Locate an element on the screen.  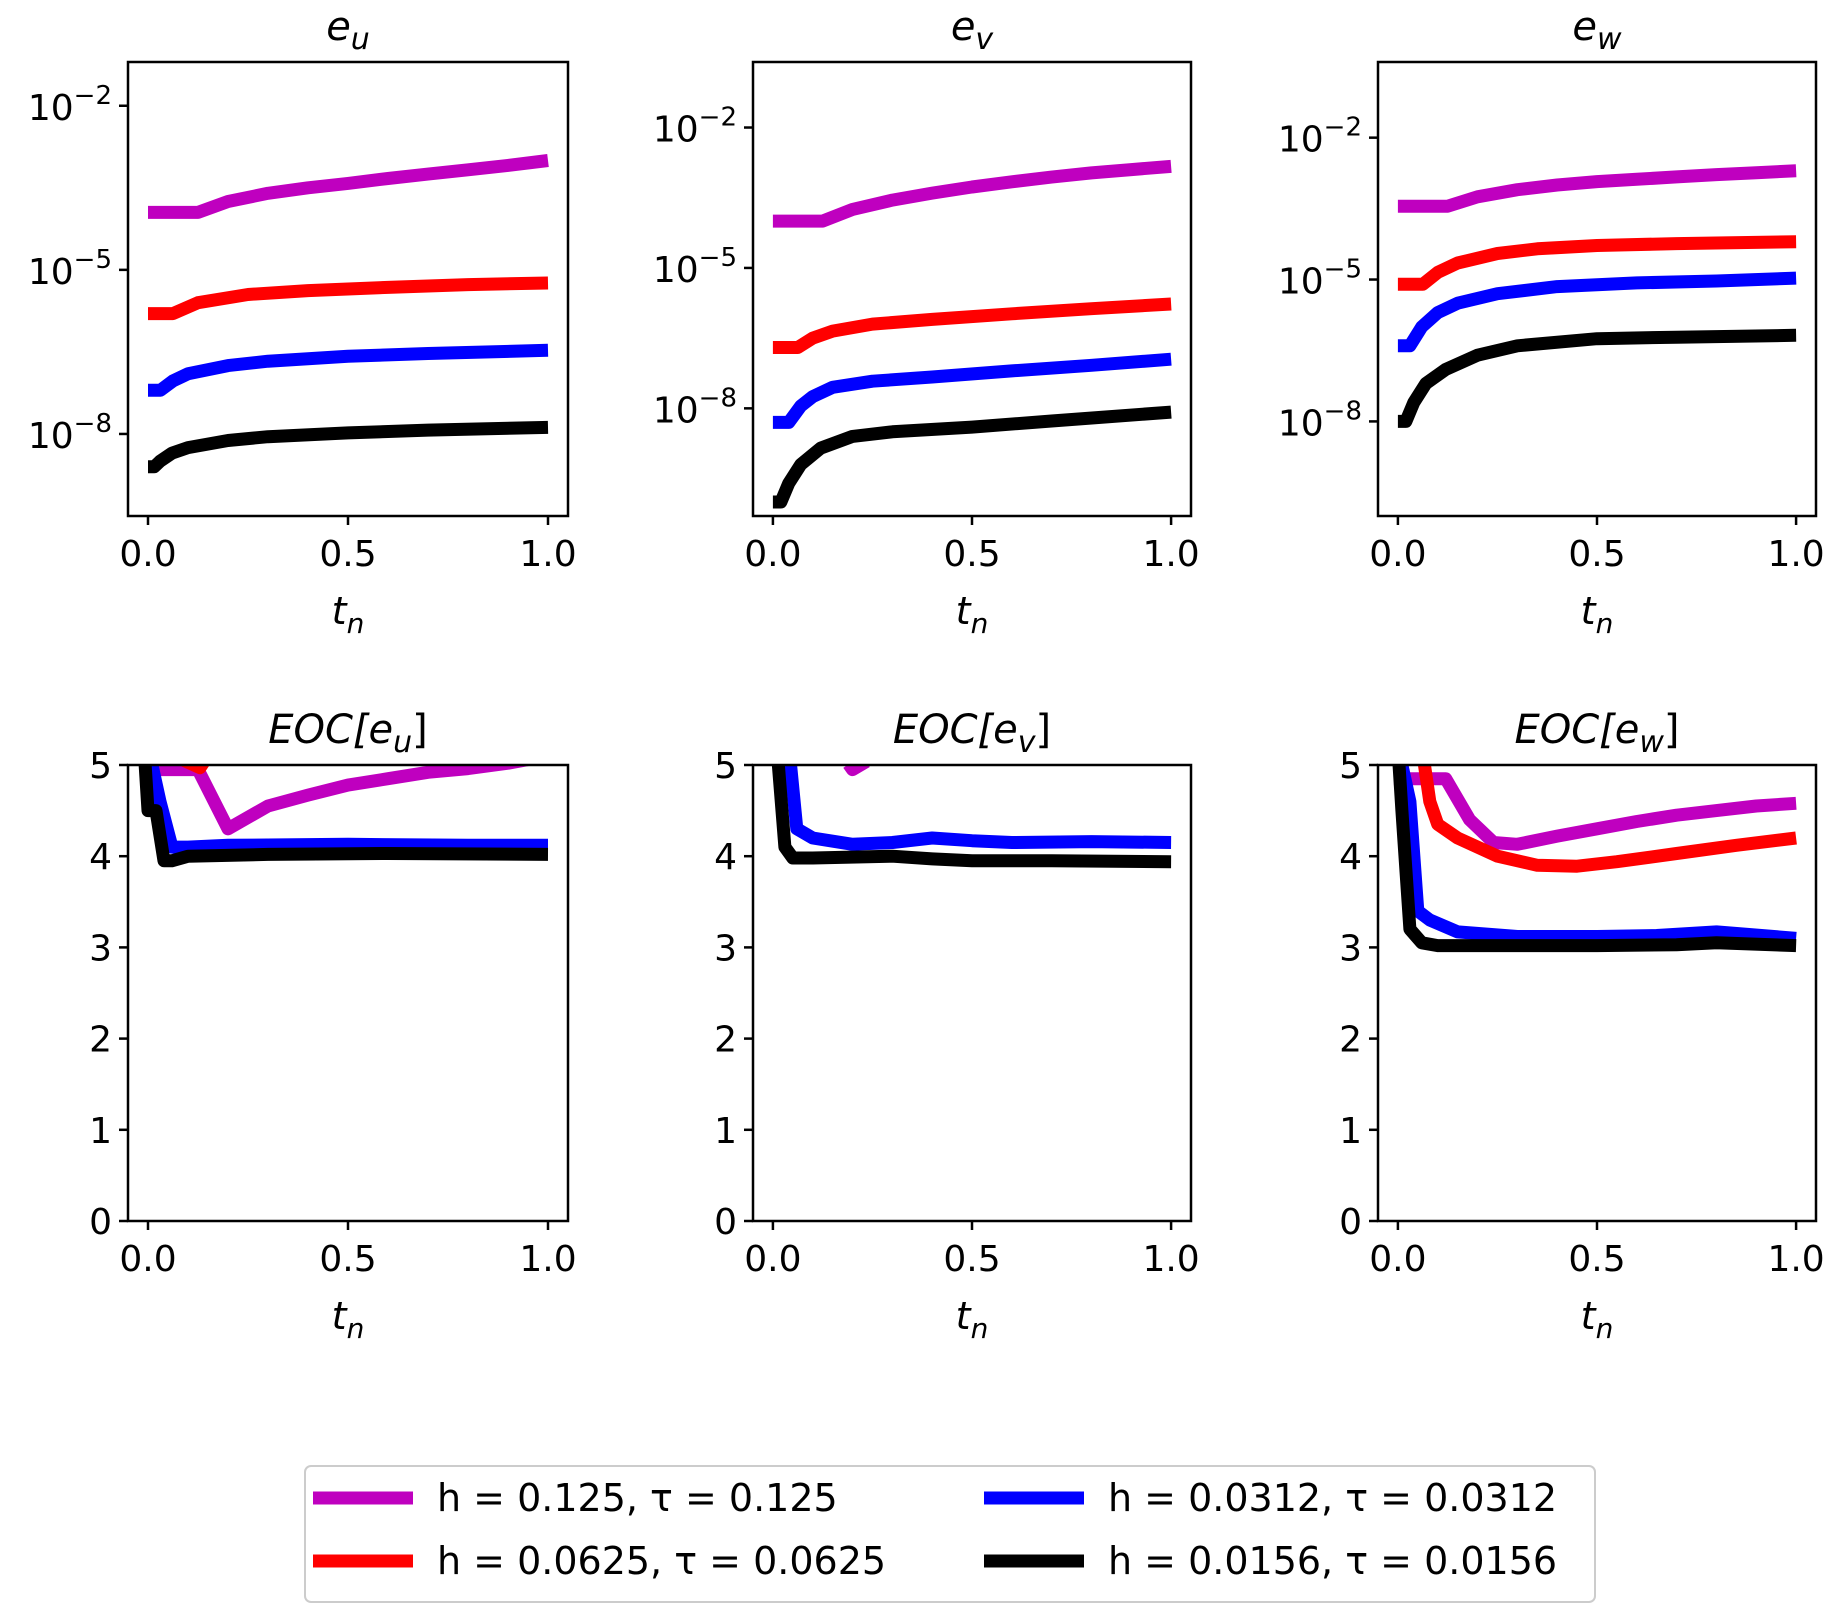
panel-title: ev is located at coordinates (973, 30).